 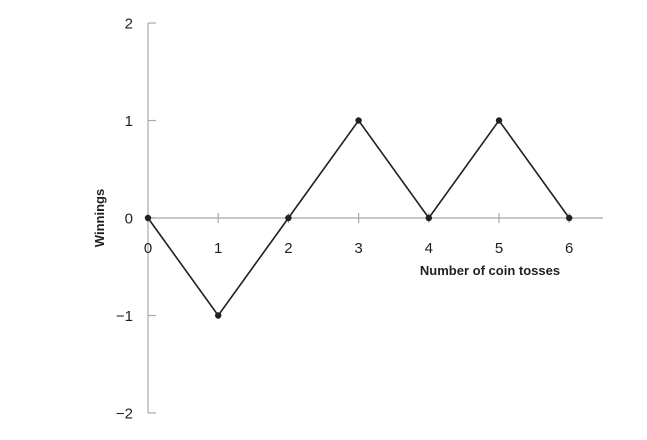 What do you see at coordinates (326, 233) in the screenshot?
I see `labels-layer: Winnings Number of coin tosses` at bounding box center [326, 233].